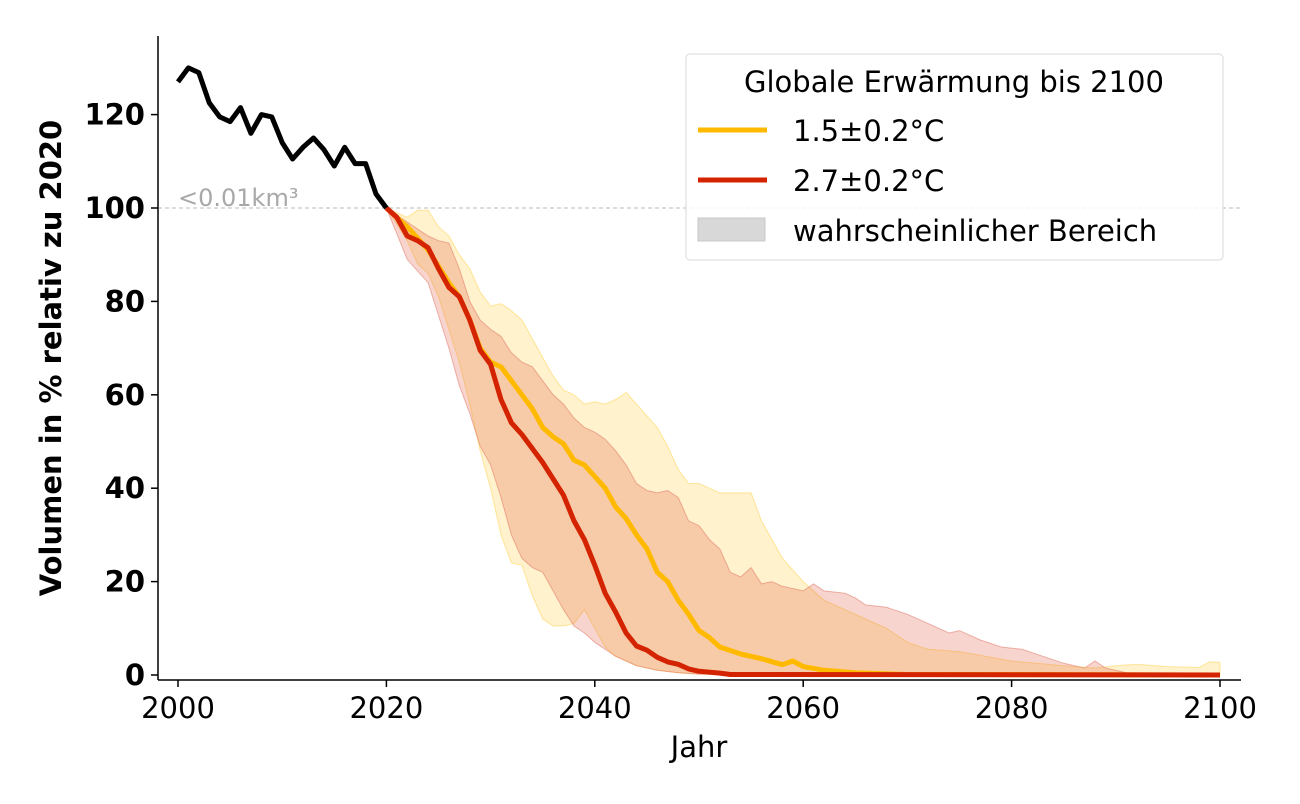  What do you see at coordinates (803, 708) in the screenshot?
I see `x-tick-label: 2060` at bounding box center [803, 708].